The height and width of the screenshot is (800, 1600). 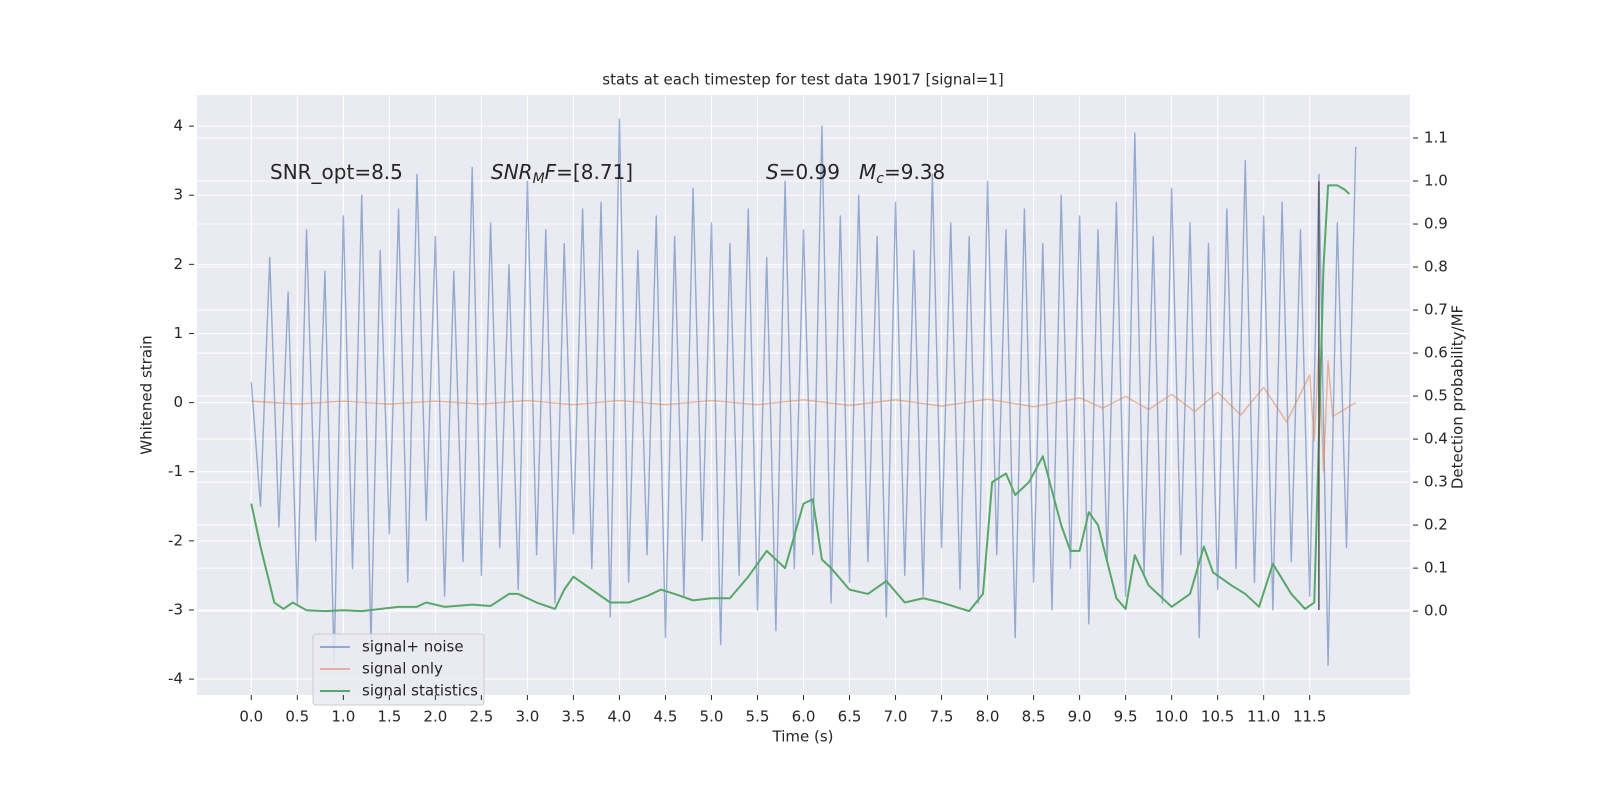 I want to click on y-tick-label: -2, so click(x=175, y=540).